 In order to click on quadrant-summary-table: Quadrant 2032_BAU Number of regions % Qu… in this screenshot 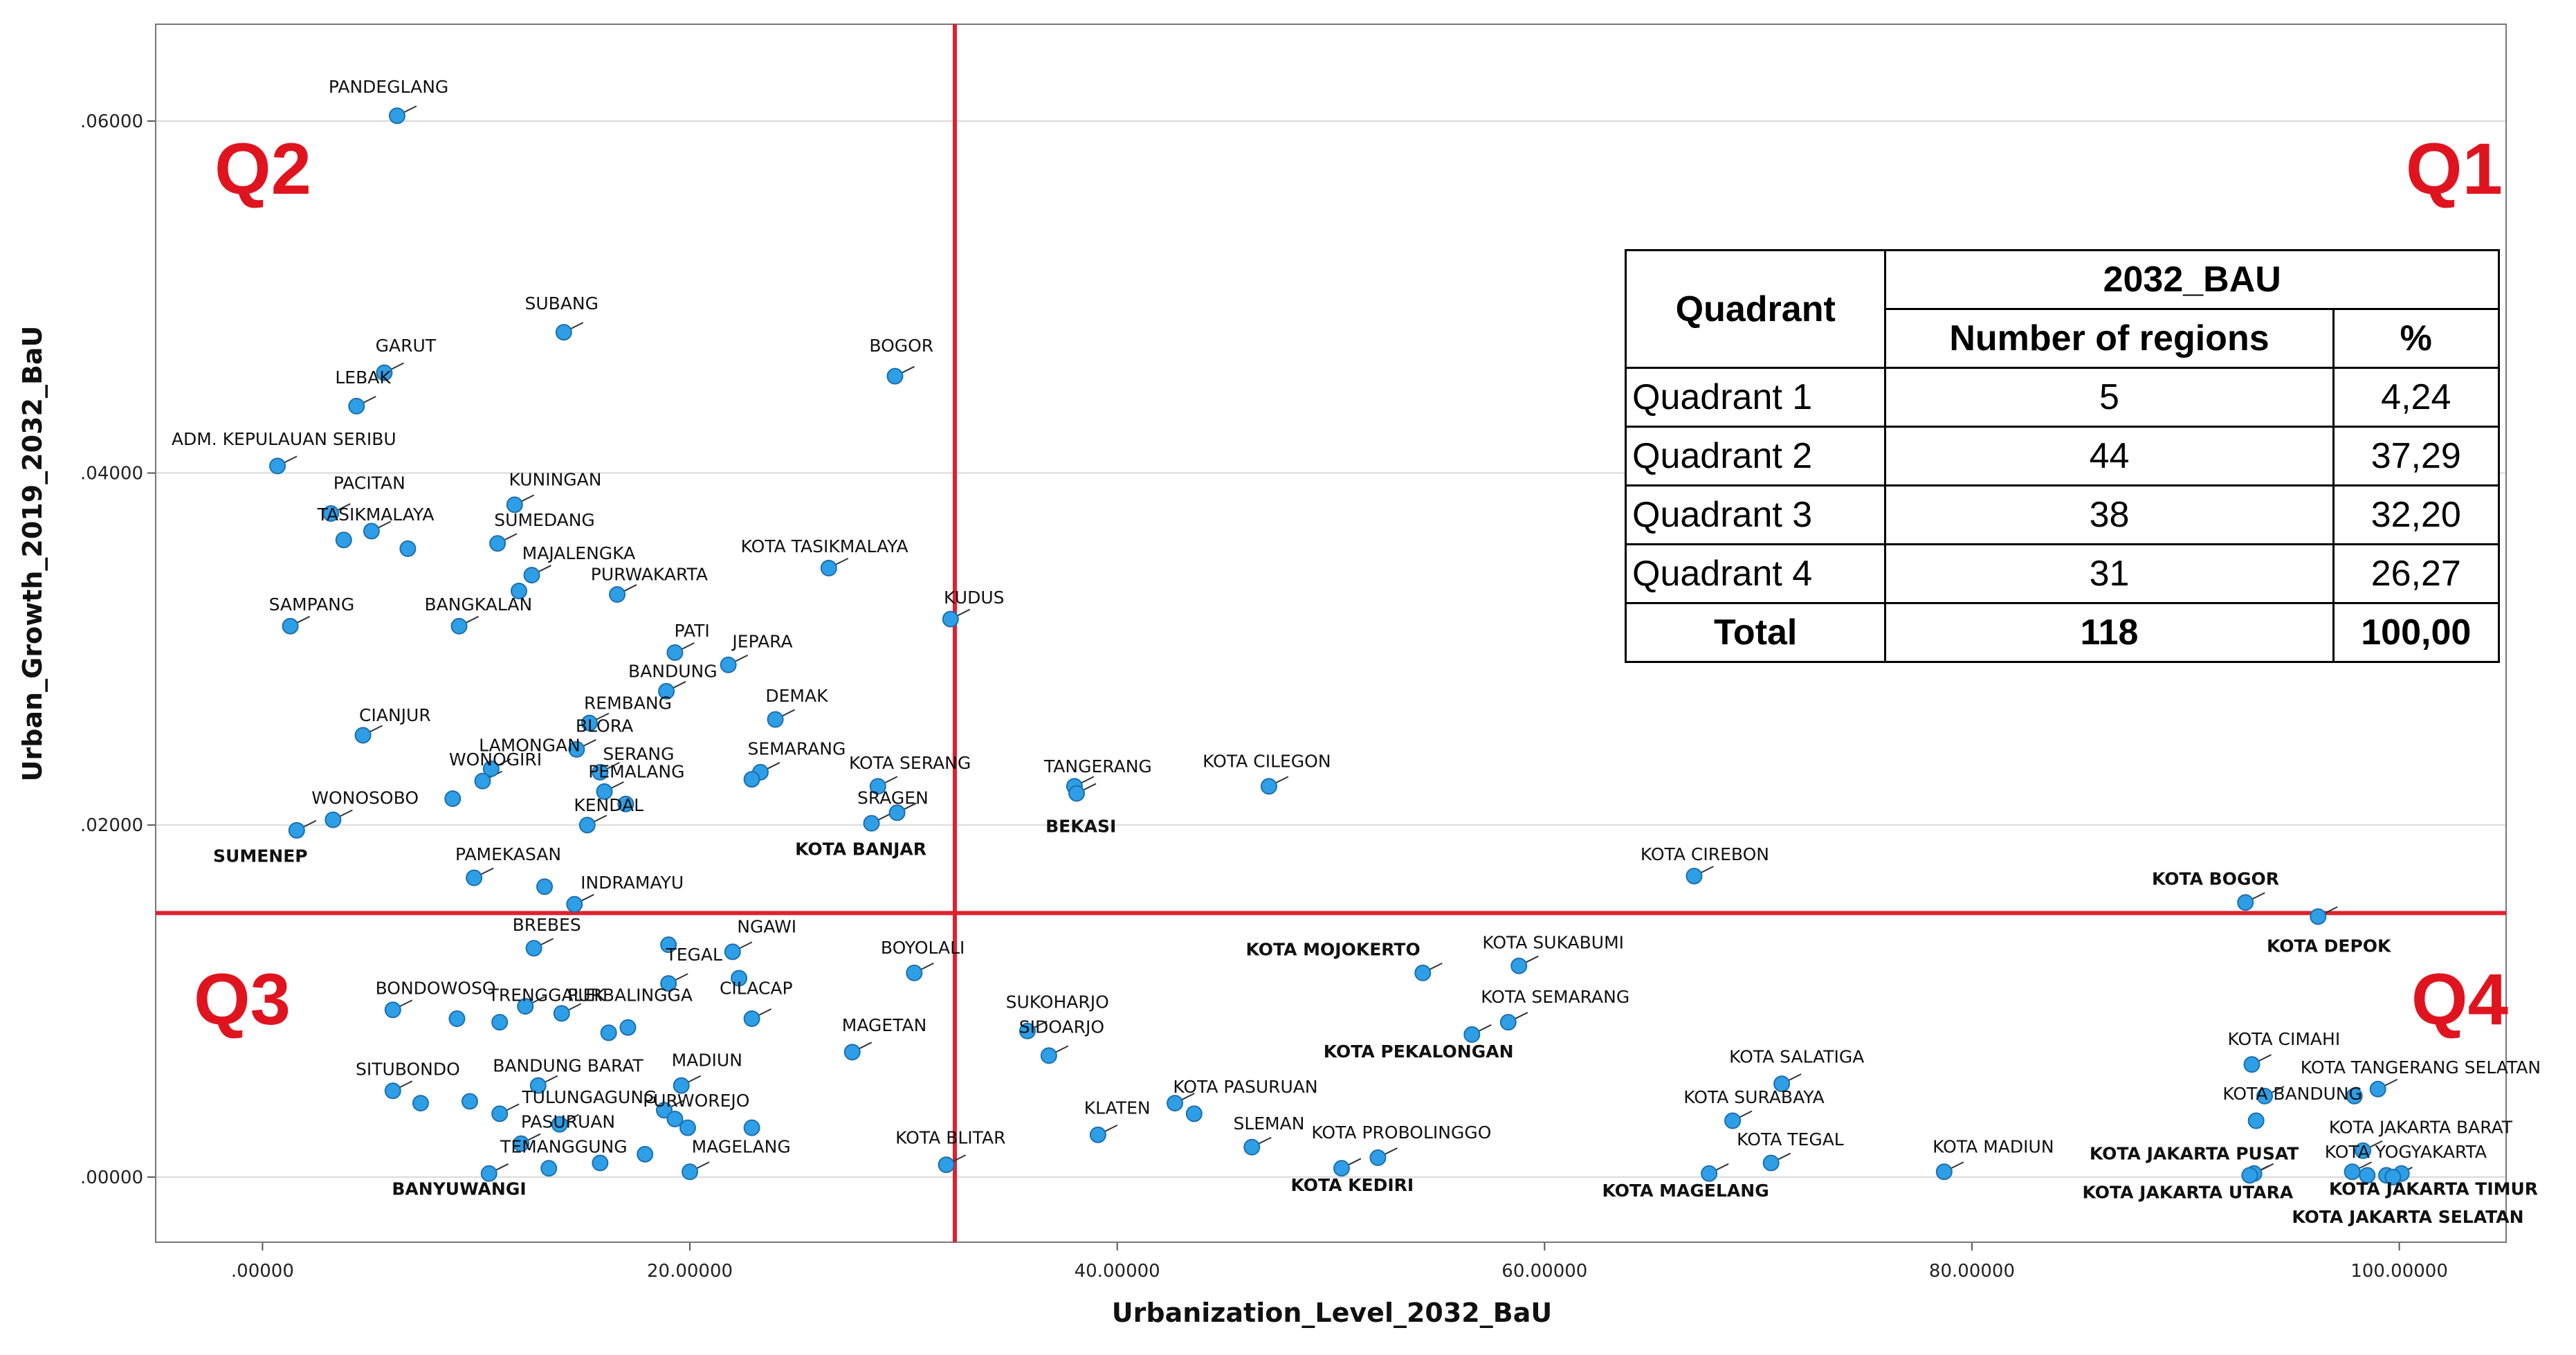, I will do `click(2063, 456)`.